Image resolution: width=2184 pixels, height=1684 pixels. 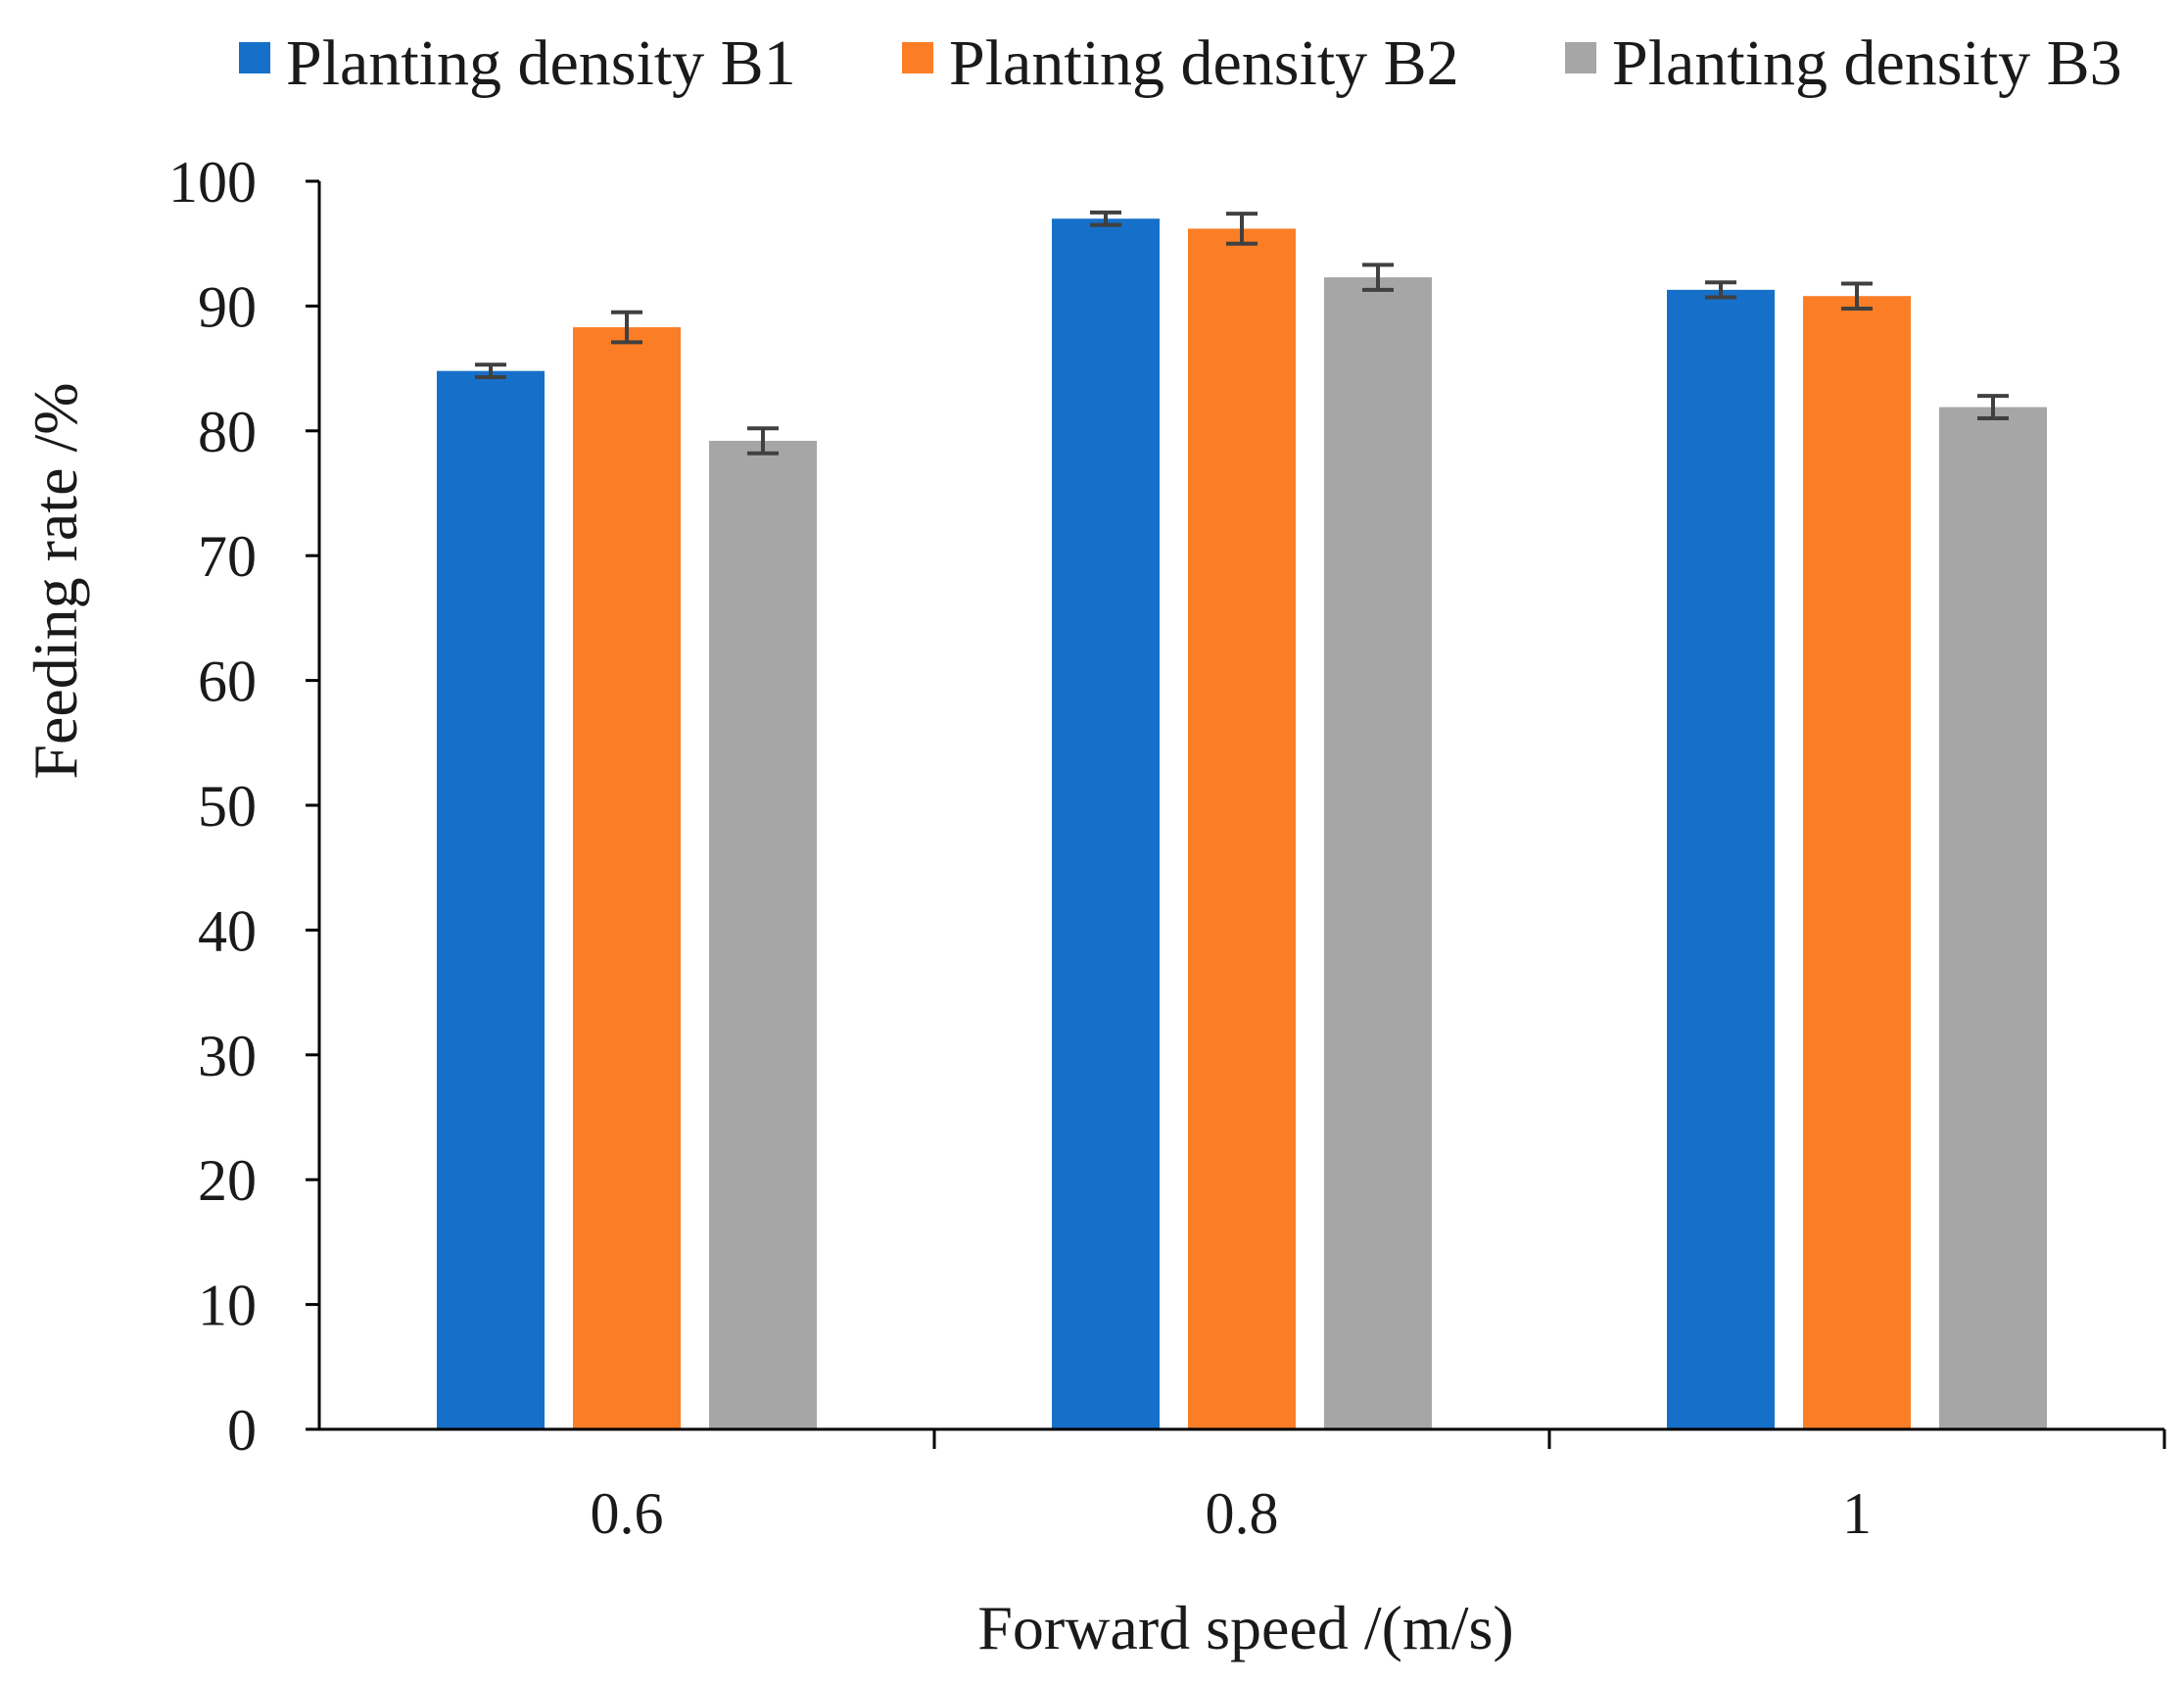 I want to click on error-bar-b3-0.6, so click(x=763, y=441).